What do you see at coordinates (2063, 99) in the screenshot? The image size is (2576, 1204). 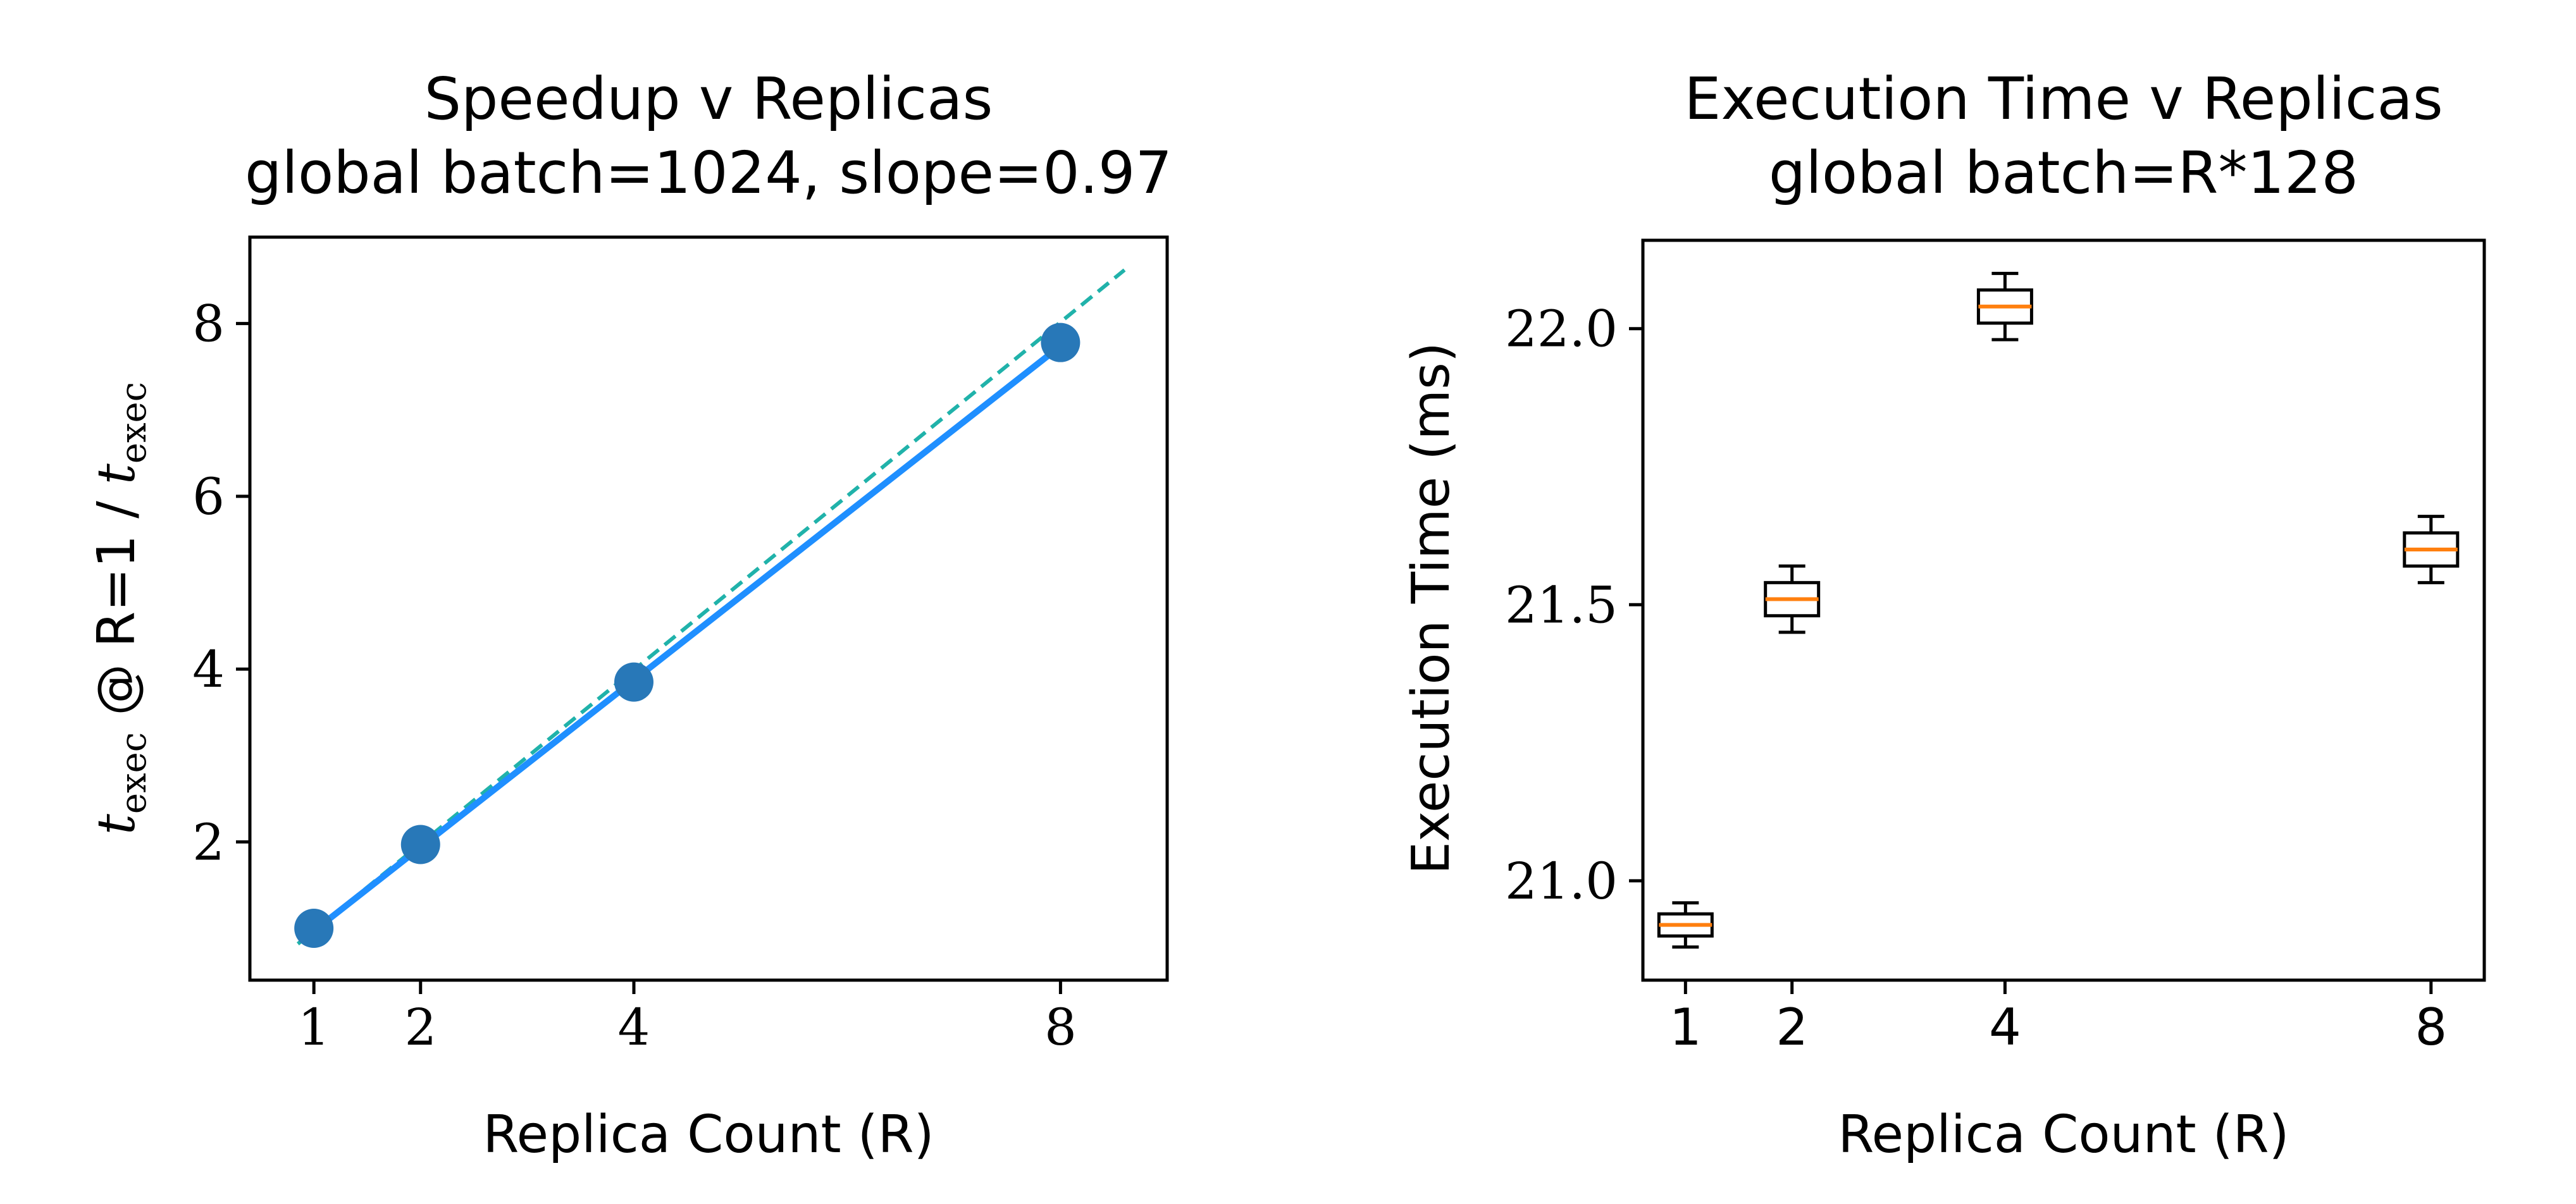 I see `exec-title-line1: Execution Time v Replicas` at bounding box center [2063, 99].